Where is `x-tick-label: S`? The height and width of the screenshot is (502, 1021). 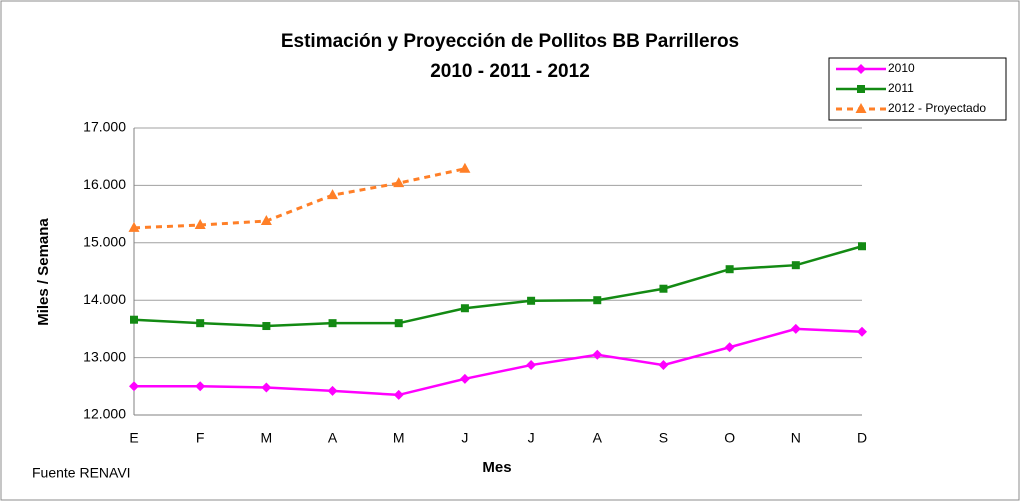 x-tick-label: S is located at coordinates (663, 438).